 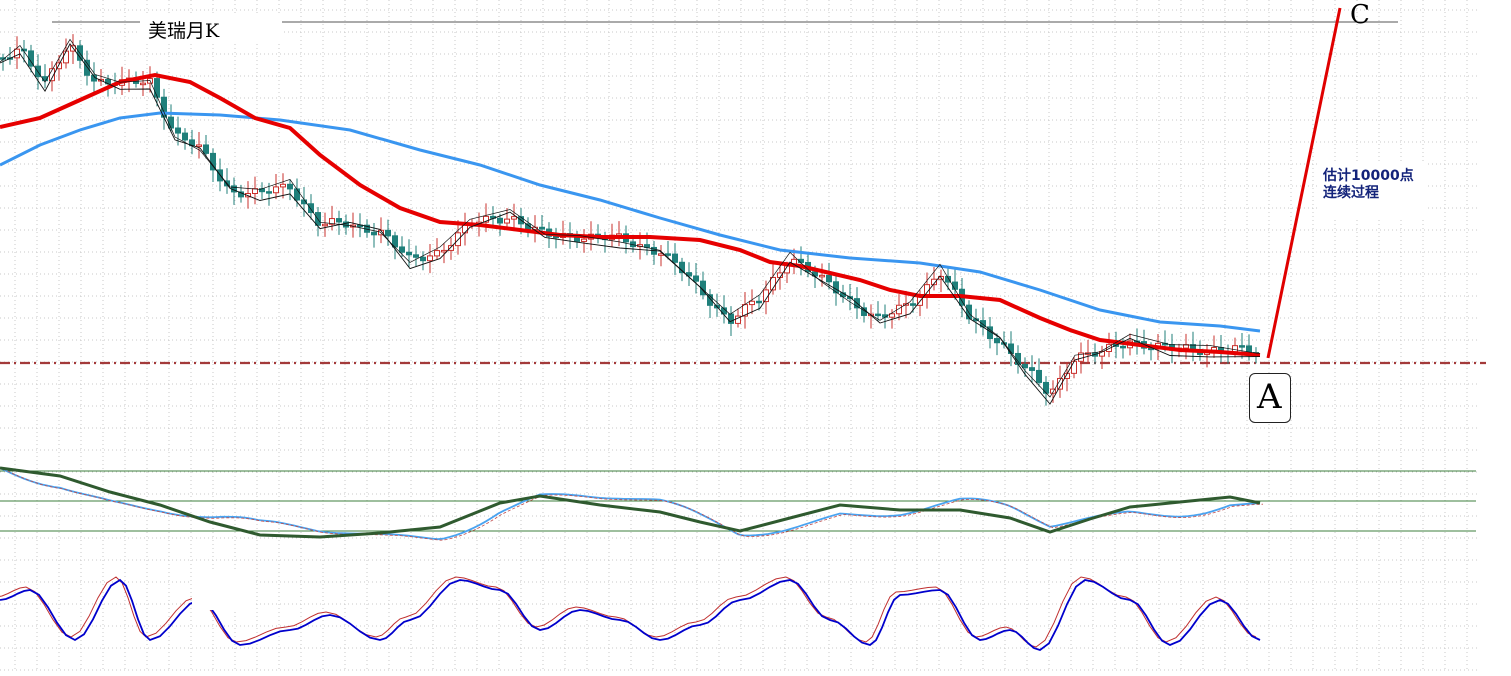 I want to click on oscillator-lower, so click(x=630, y=613).